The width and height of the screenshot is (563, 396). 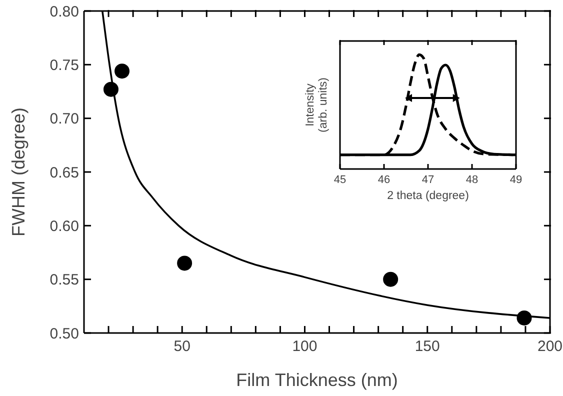 I want to click on x-tick-label: 47, so click(x=428, y=180).